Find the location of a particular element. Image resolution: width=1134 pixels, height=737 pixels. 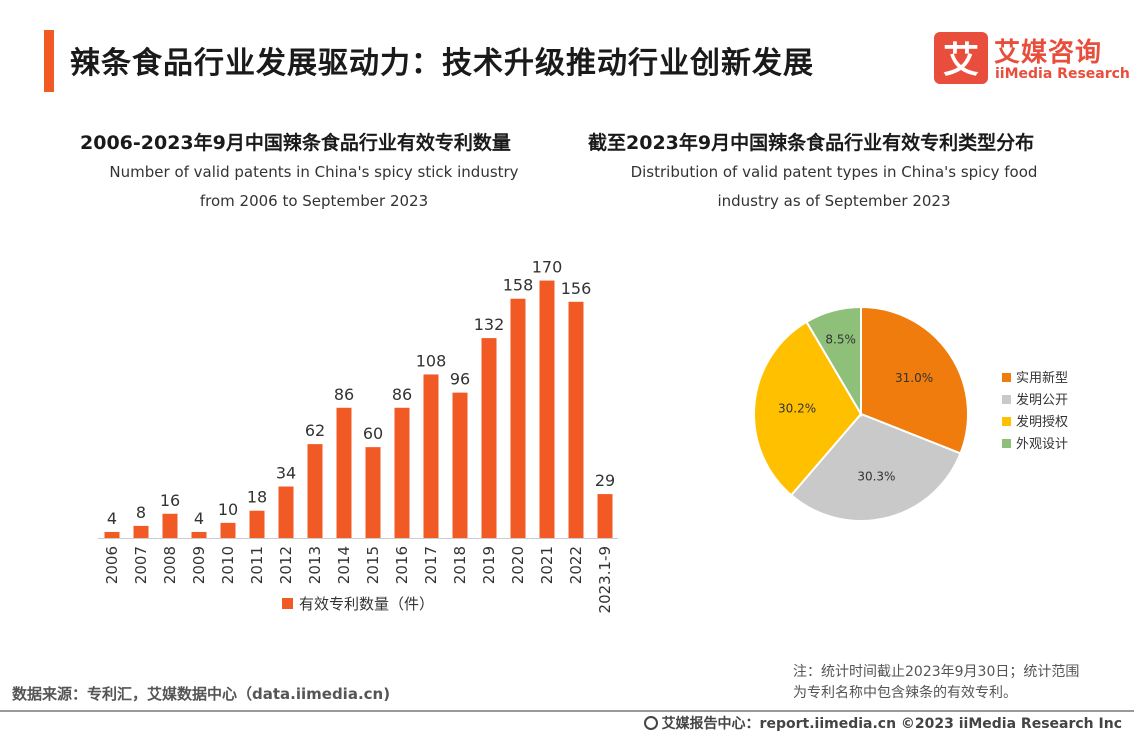

logo: 艾 艾媒咨询 iiMedia Research is located at coordinates (1032, 60).